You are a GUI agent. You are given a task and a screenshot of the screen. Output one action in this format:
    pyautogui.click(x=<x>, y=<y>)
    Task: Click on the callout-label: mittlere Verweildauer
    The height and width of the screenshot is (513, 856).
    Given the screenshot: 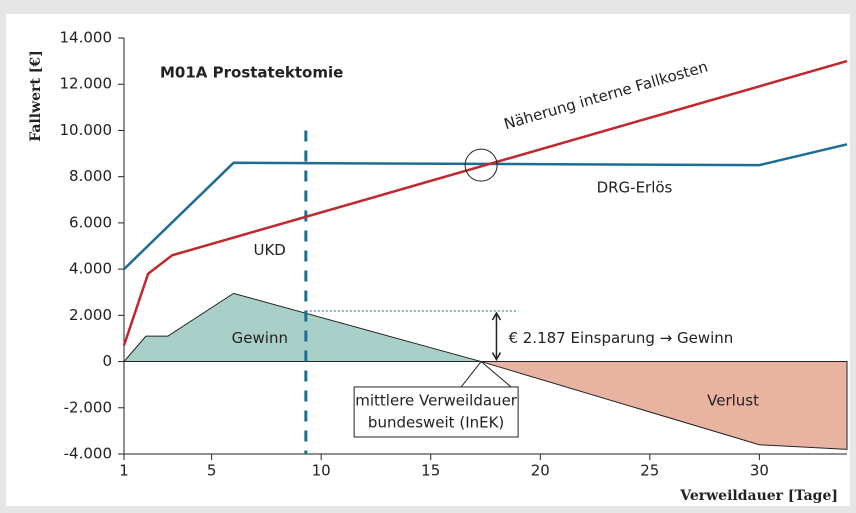 What is the action you would take?
    pyautogui.click(x=436, y=400)
    